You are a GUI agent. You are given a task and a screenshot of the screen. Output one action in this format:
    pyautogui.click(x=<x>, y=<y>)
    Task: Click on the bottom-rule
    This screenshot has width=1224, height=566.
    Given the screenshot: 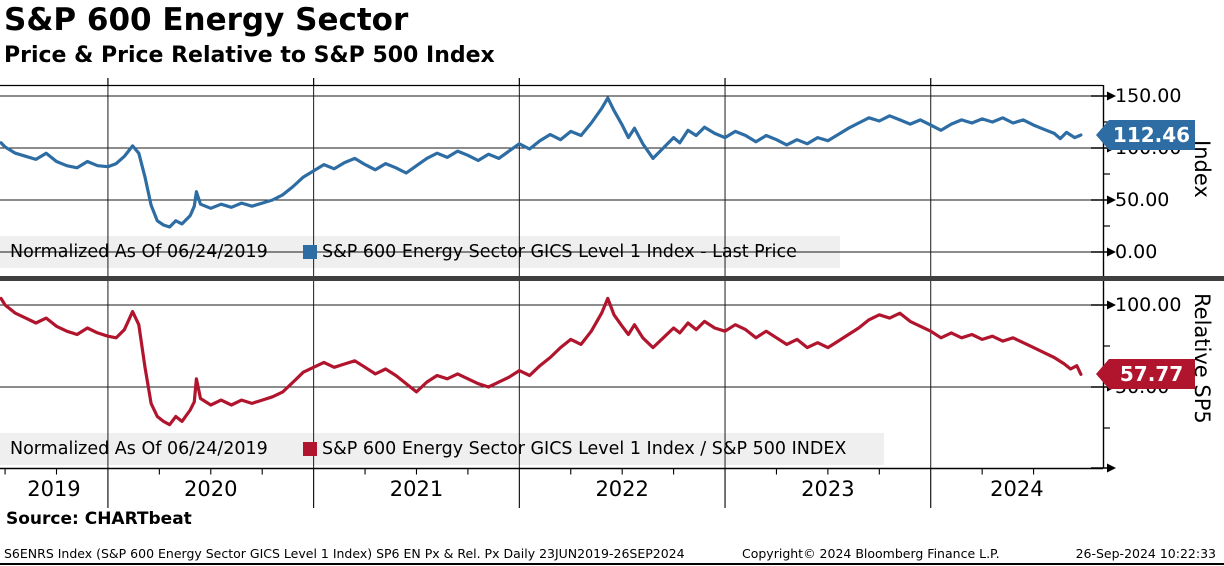 What is the action you would take?
    pyautogui.click(x=612, y=564)
    